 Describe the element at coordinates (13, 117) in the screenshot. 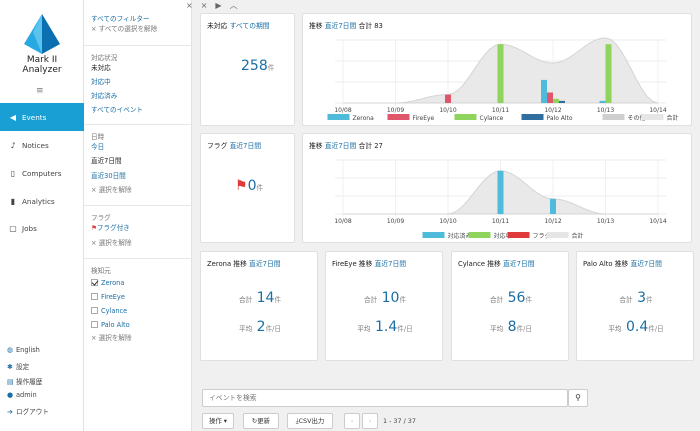

I see `megaphone-icon: ◀` at that location.